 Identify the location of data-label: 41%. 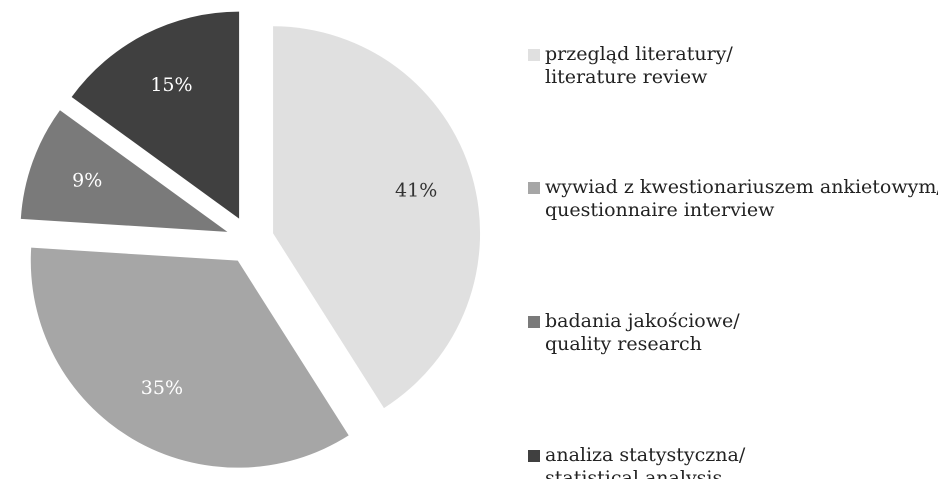
(416, 191).